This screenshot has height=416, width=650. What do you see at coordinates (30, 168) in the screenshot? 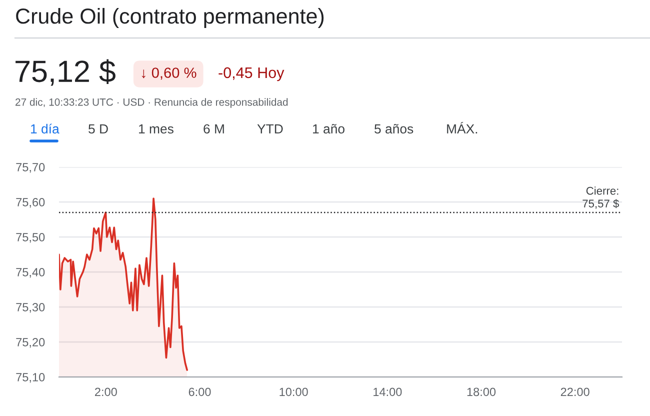
I see `y-tick-label: 75,70` at bounding box center [30, 168].